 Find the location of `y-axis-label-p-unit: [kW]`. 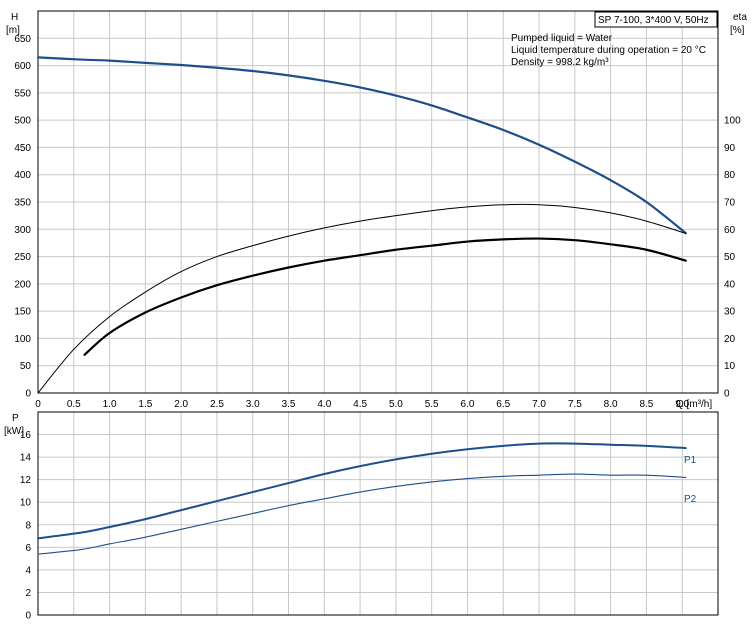

y-axis-label-p-unit: [kW] is located at coordinates (14, 431).